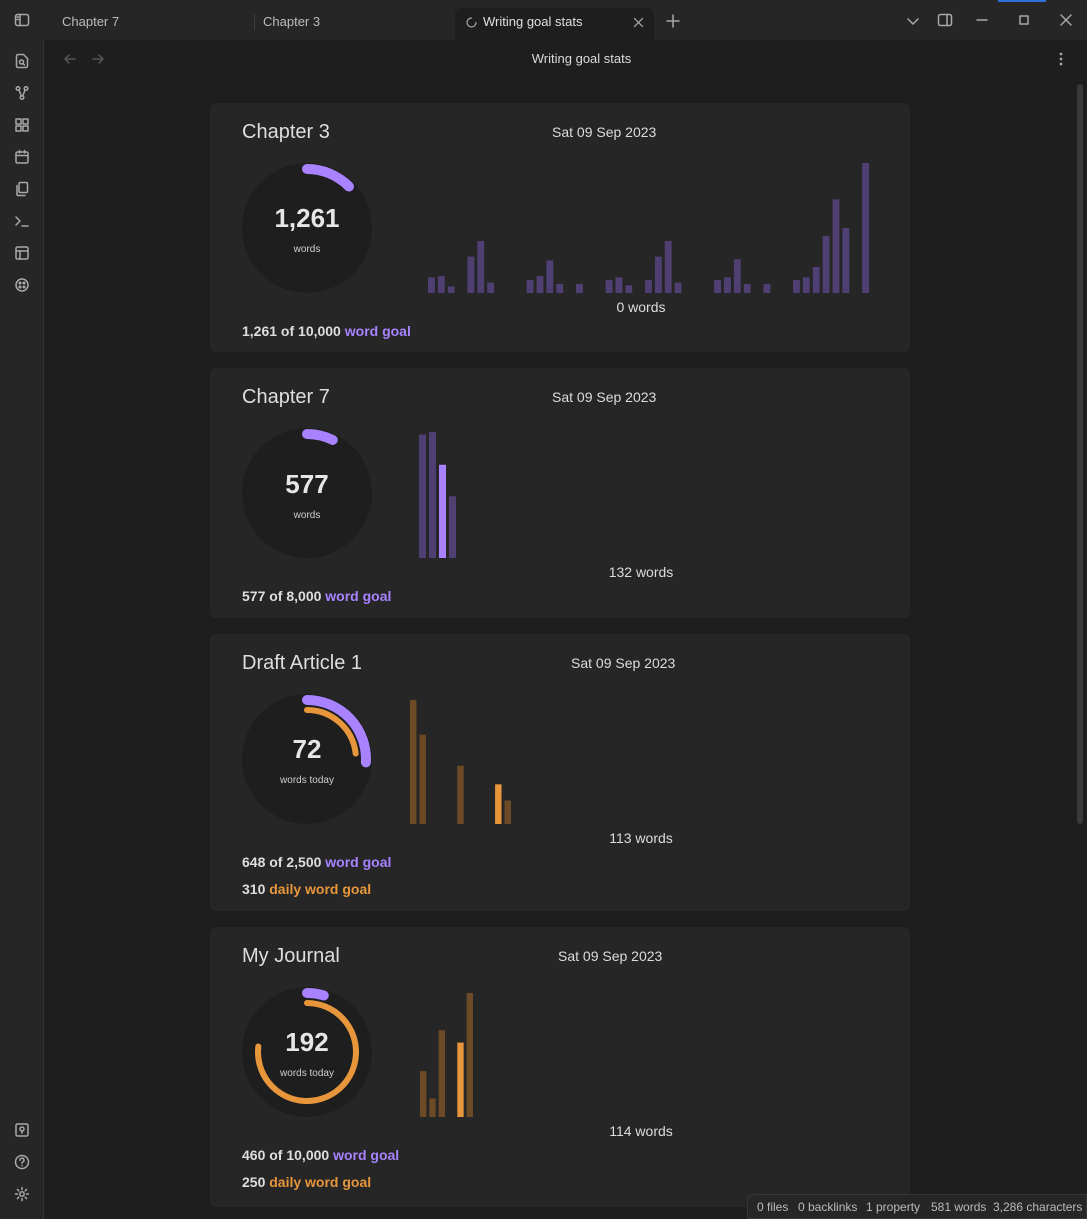 The image size is (1087, 1219). Describe the element at coordinates (286, 132) in the screenshot. I see `card-title: Chapter 3` at that location.